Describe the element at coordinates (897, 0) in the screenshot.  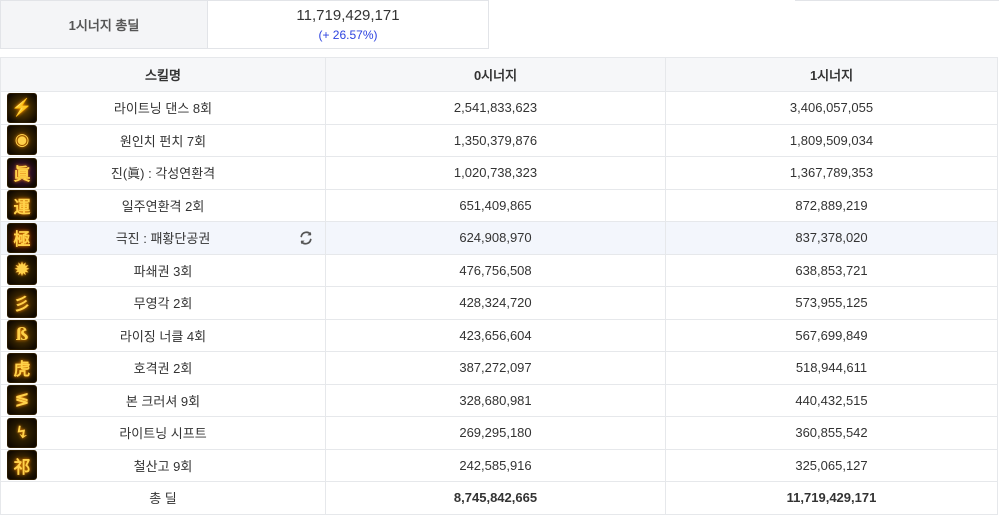
I see `divider` at that location.